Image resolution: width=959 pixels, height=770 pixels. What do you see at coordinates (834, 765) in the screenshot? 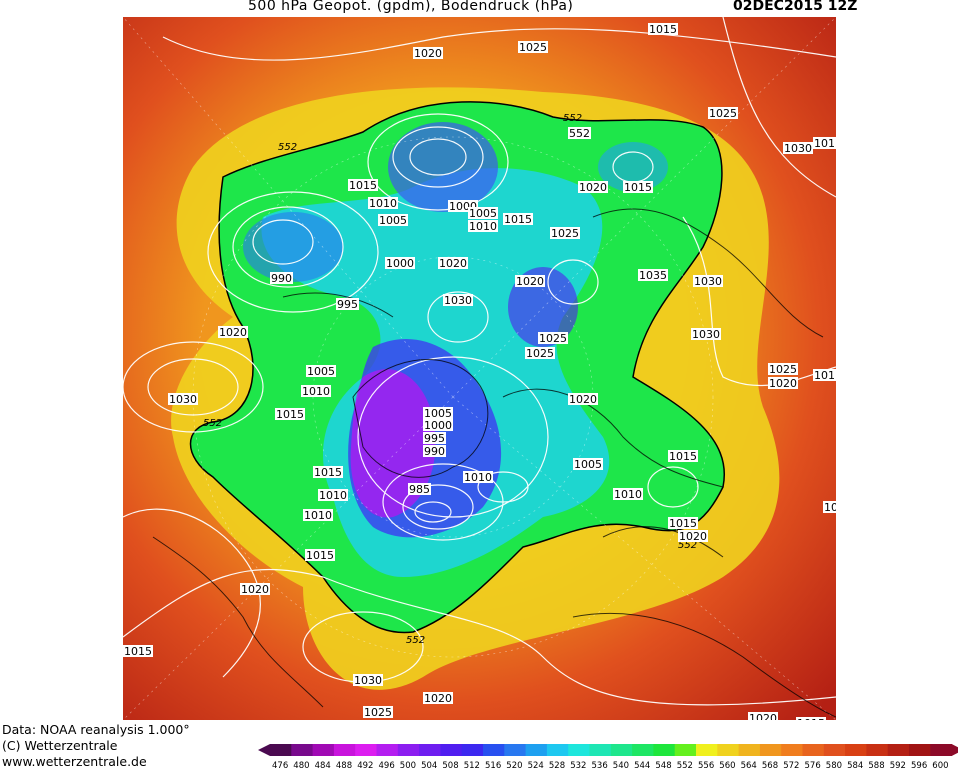
I see `legend-value: 580` at bounding box center [834, 765].